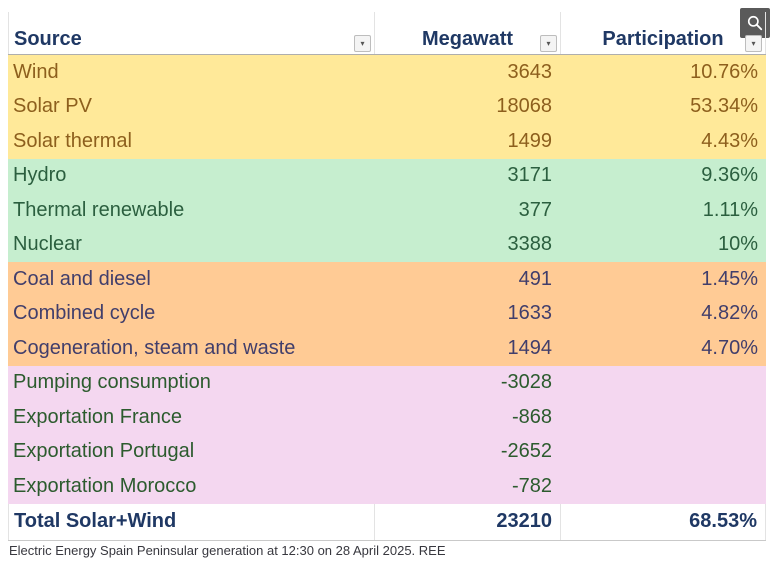 This screenshot has height=570, width=774. I want to click on filter-dropdown-source: ▾, so click(362, 43).